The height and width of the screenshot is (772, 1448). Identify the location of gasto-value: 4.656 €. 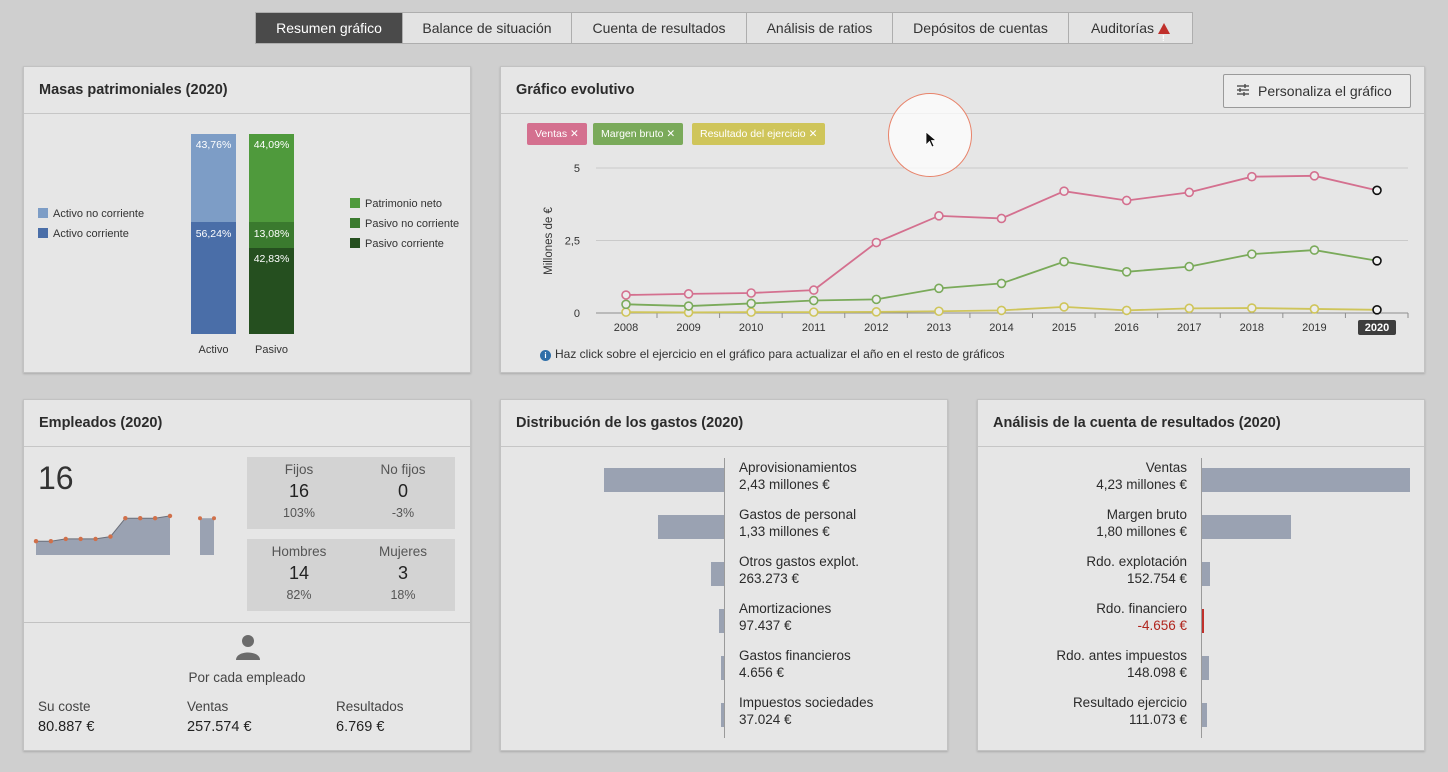
(762, 672).